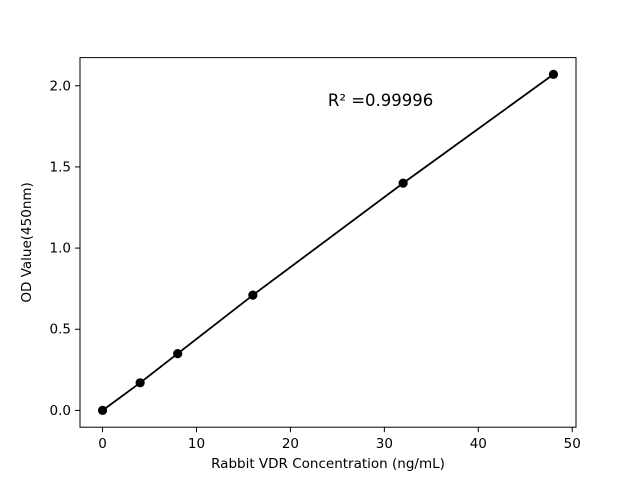 The image size is (640, 480). I want to click on y-axis-label: OD Value(450nm), so click(27, 242).